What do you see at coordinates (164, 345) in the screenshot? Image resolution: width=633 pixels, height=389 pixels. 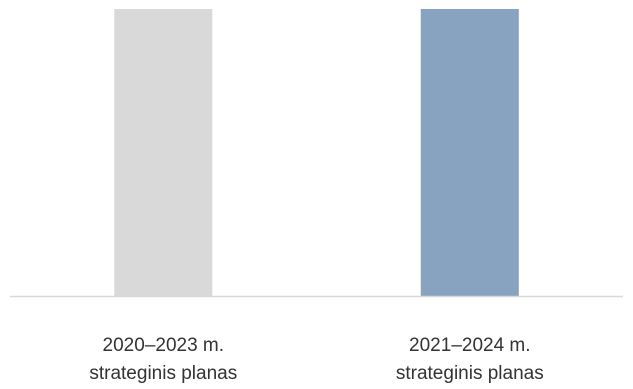 I see `category-label-line: 2020–2023 m.` at bounding box center [164, 345].